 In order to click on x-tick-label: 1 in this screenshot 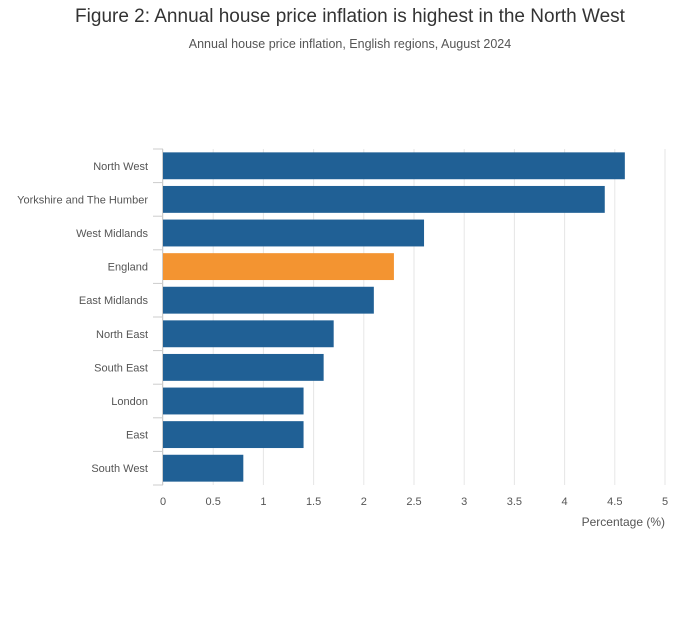, I will do `click(263, 502)`.